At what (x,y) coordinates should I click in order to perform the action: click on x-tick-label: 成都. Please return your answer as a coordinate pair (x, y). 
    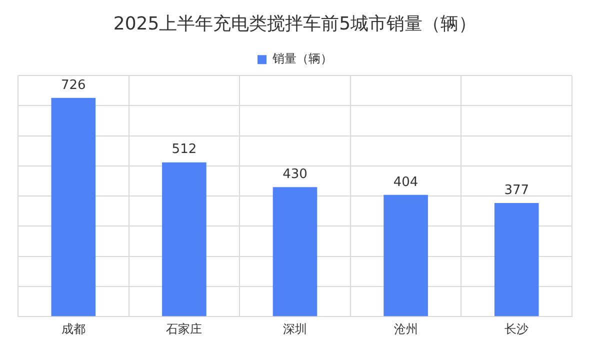
    Looking at the image, I should click on (73, 329).